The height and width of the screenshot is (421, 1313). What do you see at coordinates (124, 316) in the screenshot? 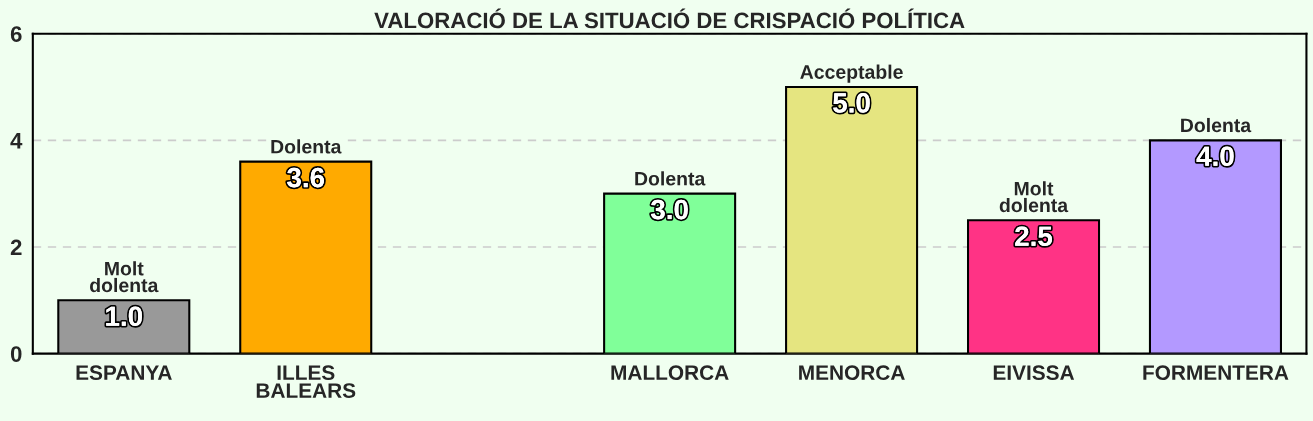
I see `data-label: 1.0` at bounding box center [124, 316].